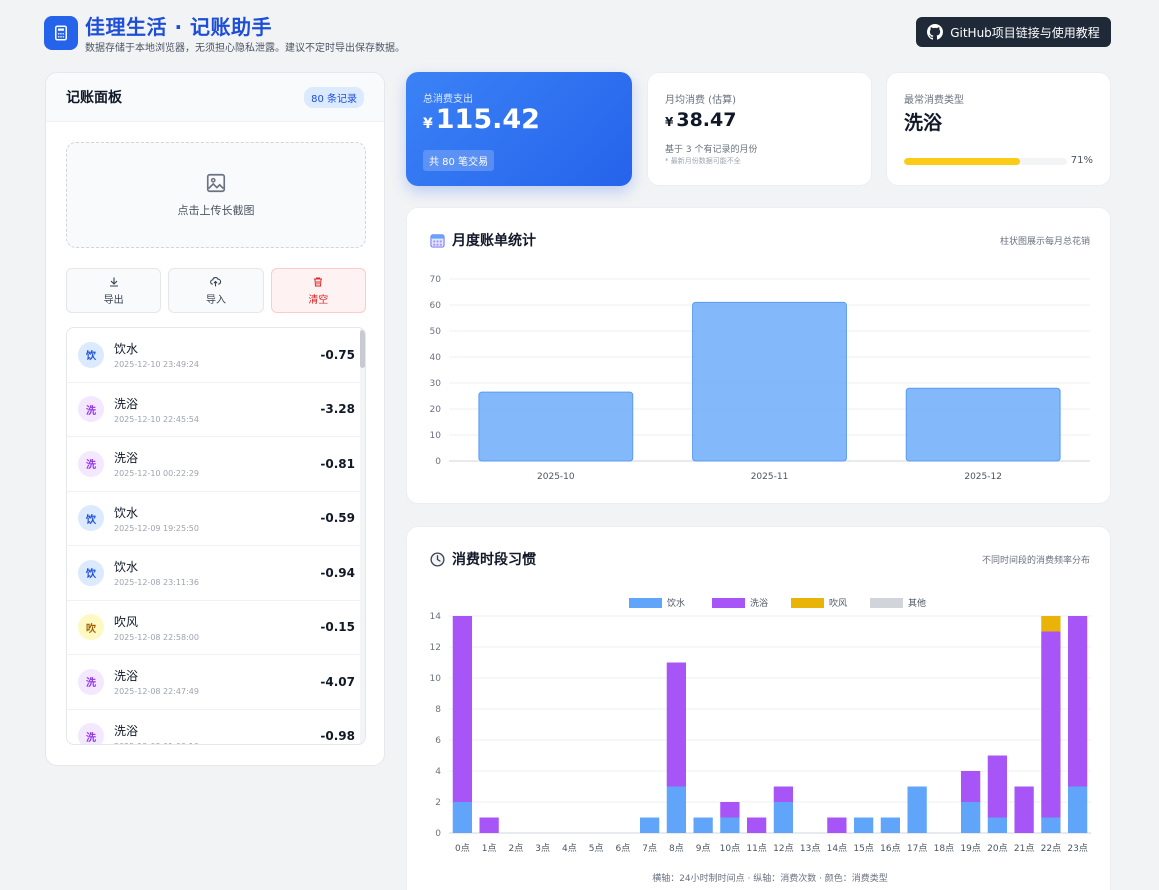 The height and width of the screenshot is (890, 1159). What do you see at coordinates (494, 241) in the screenshot?
I see `monthly-chart-title-text: 月度账单统计` at bounding box center [494, 241].